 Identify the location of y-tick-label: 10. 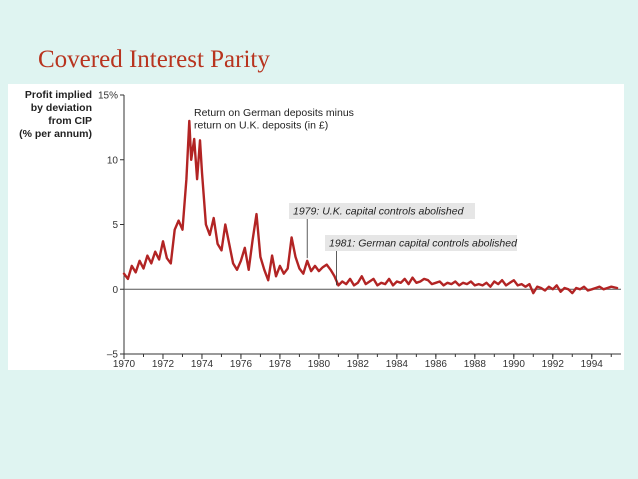
(113, 160).